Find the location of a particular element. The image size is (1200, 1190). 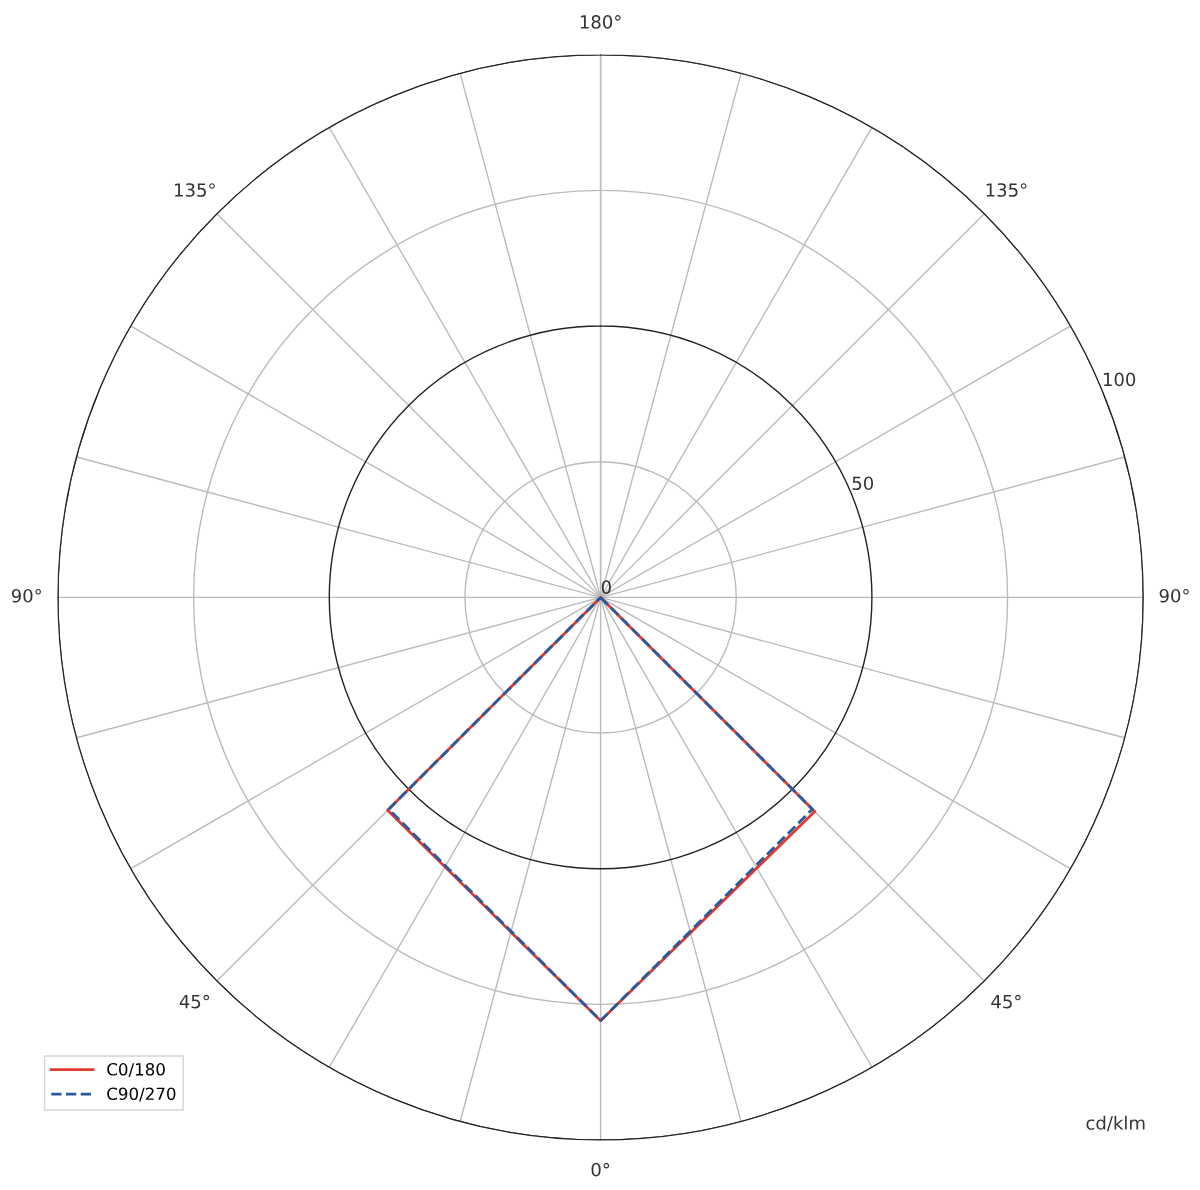

y-tick-label: 50 is located at coordinates (863, 483).